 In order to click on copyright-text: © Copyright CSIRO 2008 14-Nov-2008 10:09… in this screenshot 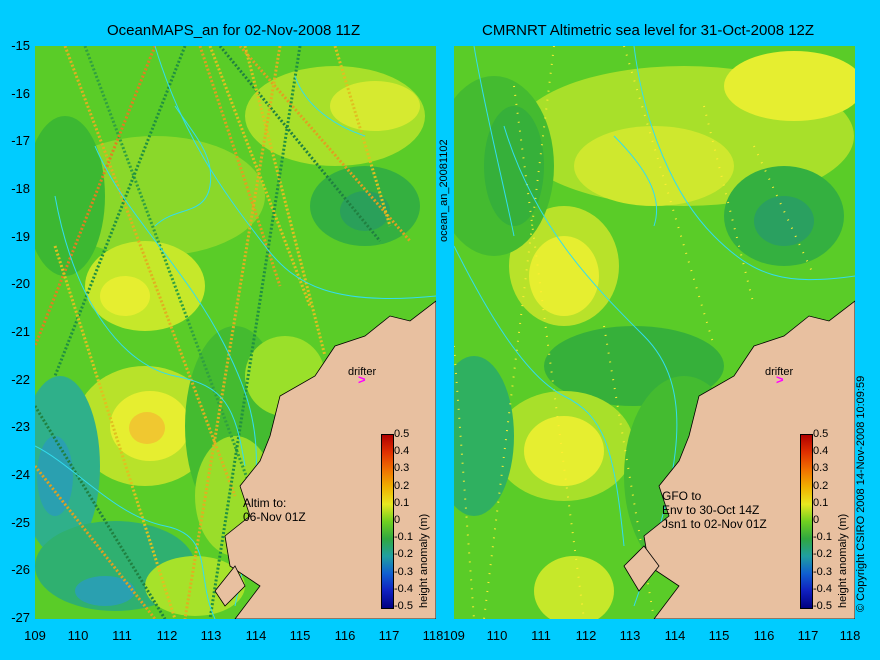, I will do `click(861, 493)`.